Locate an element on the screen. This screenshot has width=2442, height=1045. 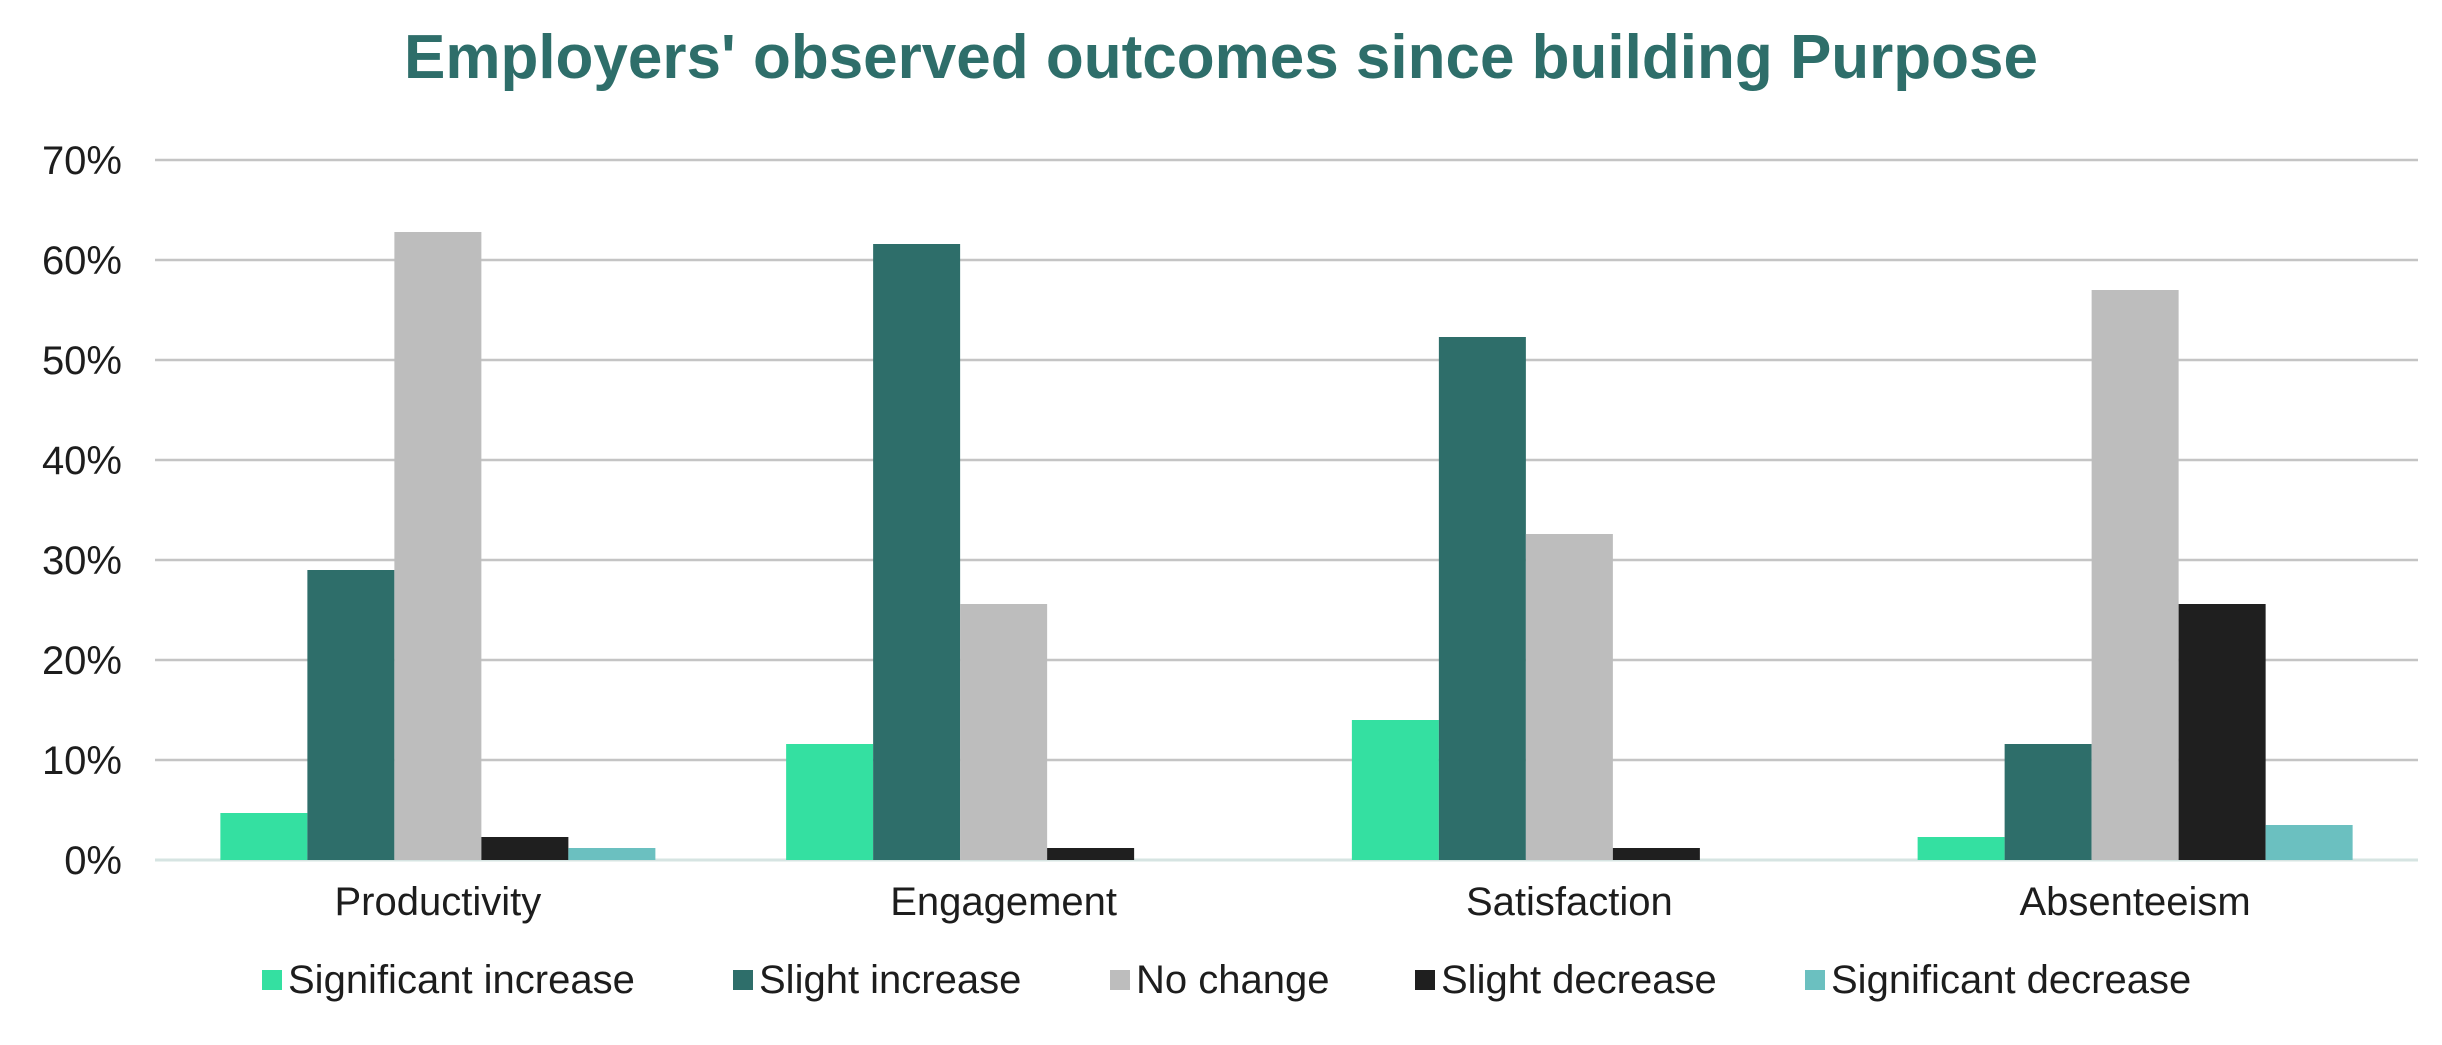
legend-label: Slight increase is located at coordinates (890, 979).